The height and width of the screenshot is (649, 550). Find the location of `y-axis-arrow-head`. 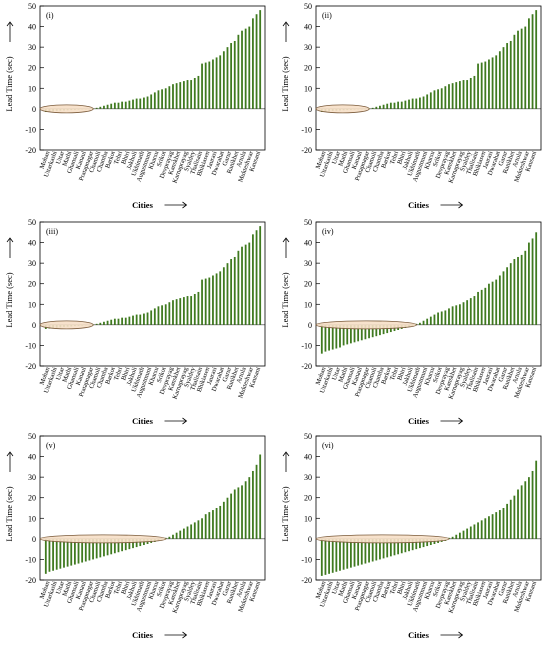

y-axis-arrow-head is located at coordinates (10, 240).